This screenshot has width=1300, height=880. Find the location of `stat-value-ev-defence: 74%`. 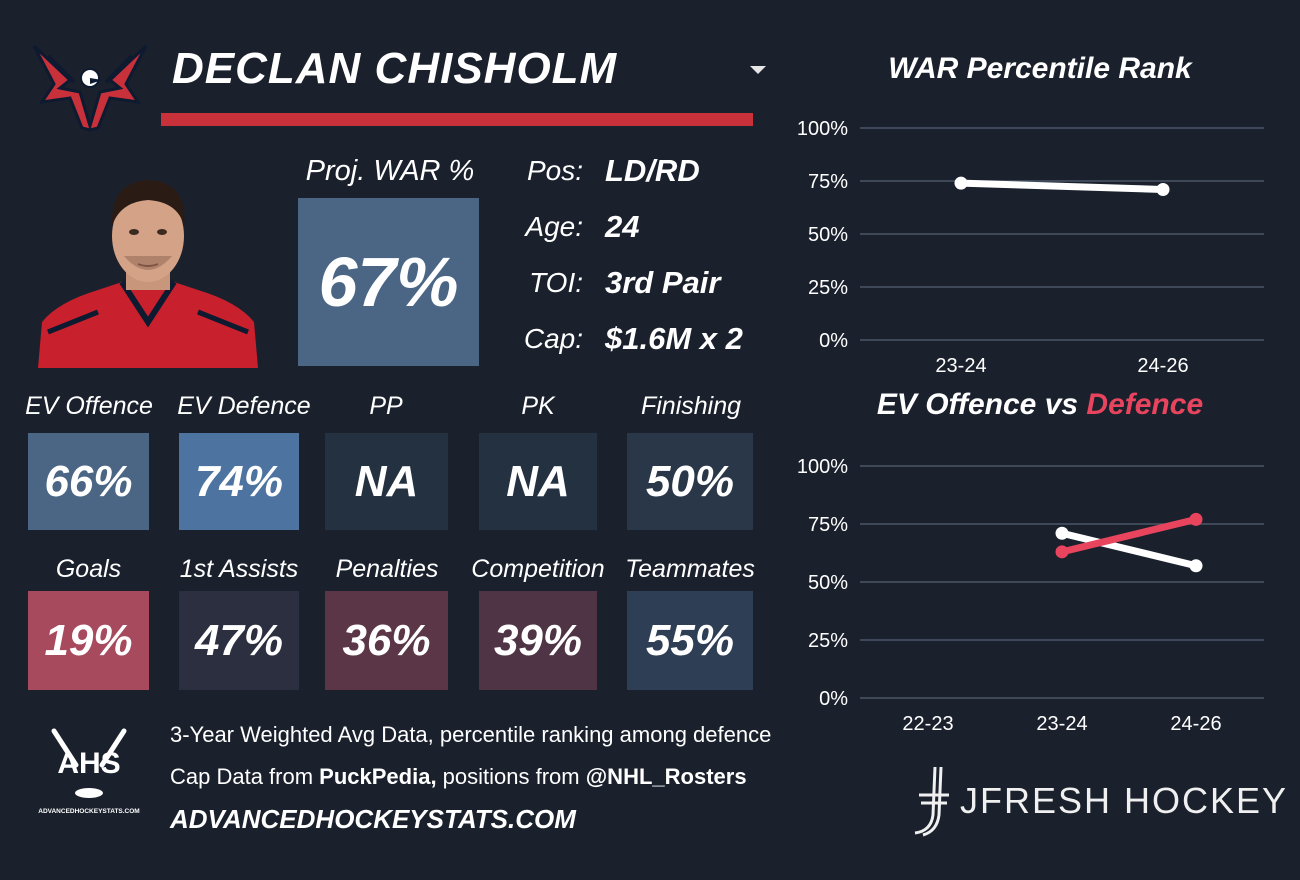

stat-value-ev-defence: 74% is located at coordinates (239, 481).